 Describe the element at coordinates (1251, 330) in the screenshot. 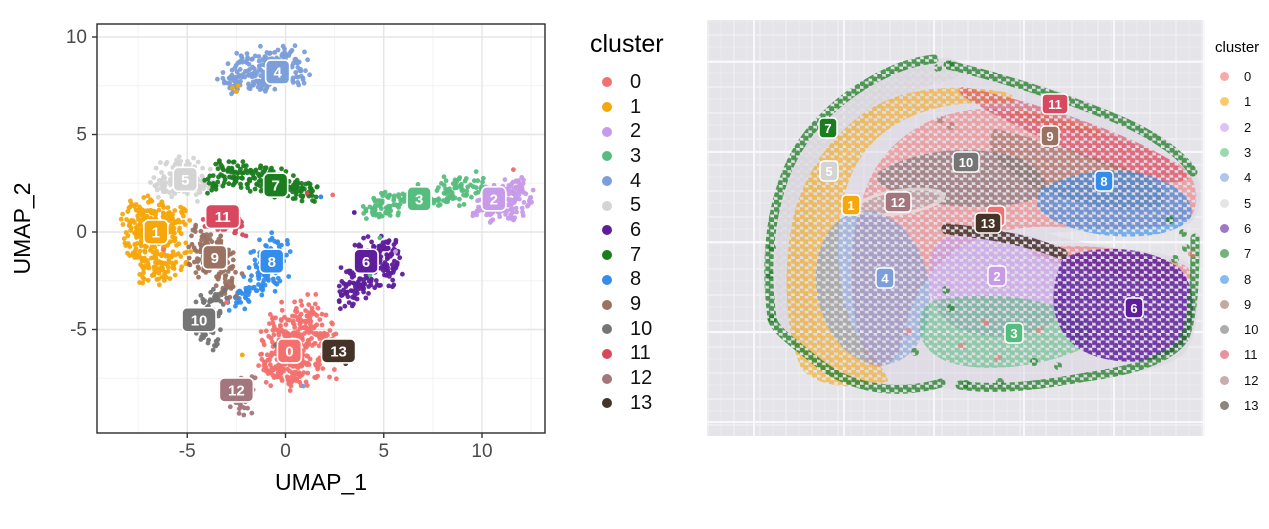

I see `legend-item-label: 10` at that location.